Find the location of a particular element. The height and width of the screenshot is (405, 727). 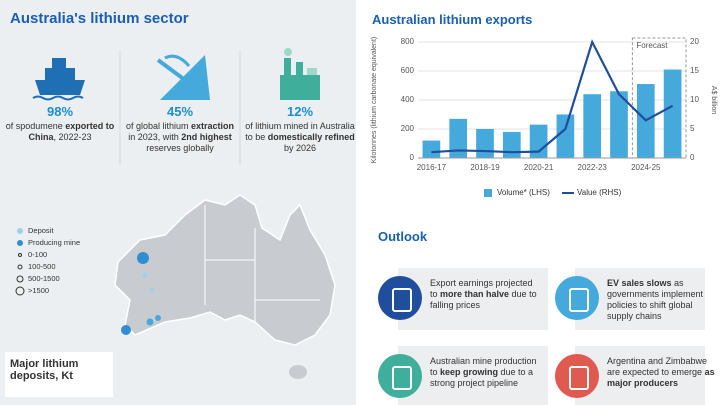

legend-label: Volume* (LHS) is located at coordinates (523, 192).